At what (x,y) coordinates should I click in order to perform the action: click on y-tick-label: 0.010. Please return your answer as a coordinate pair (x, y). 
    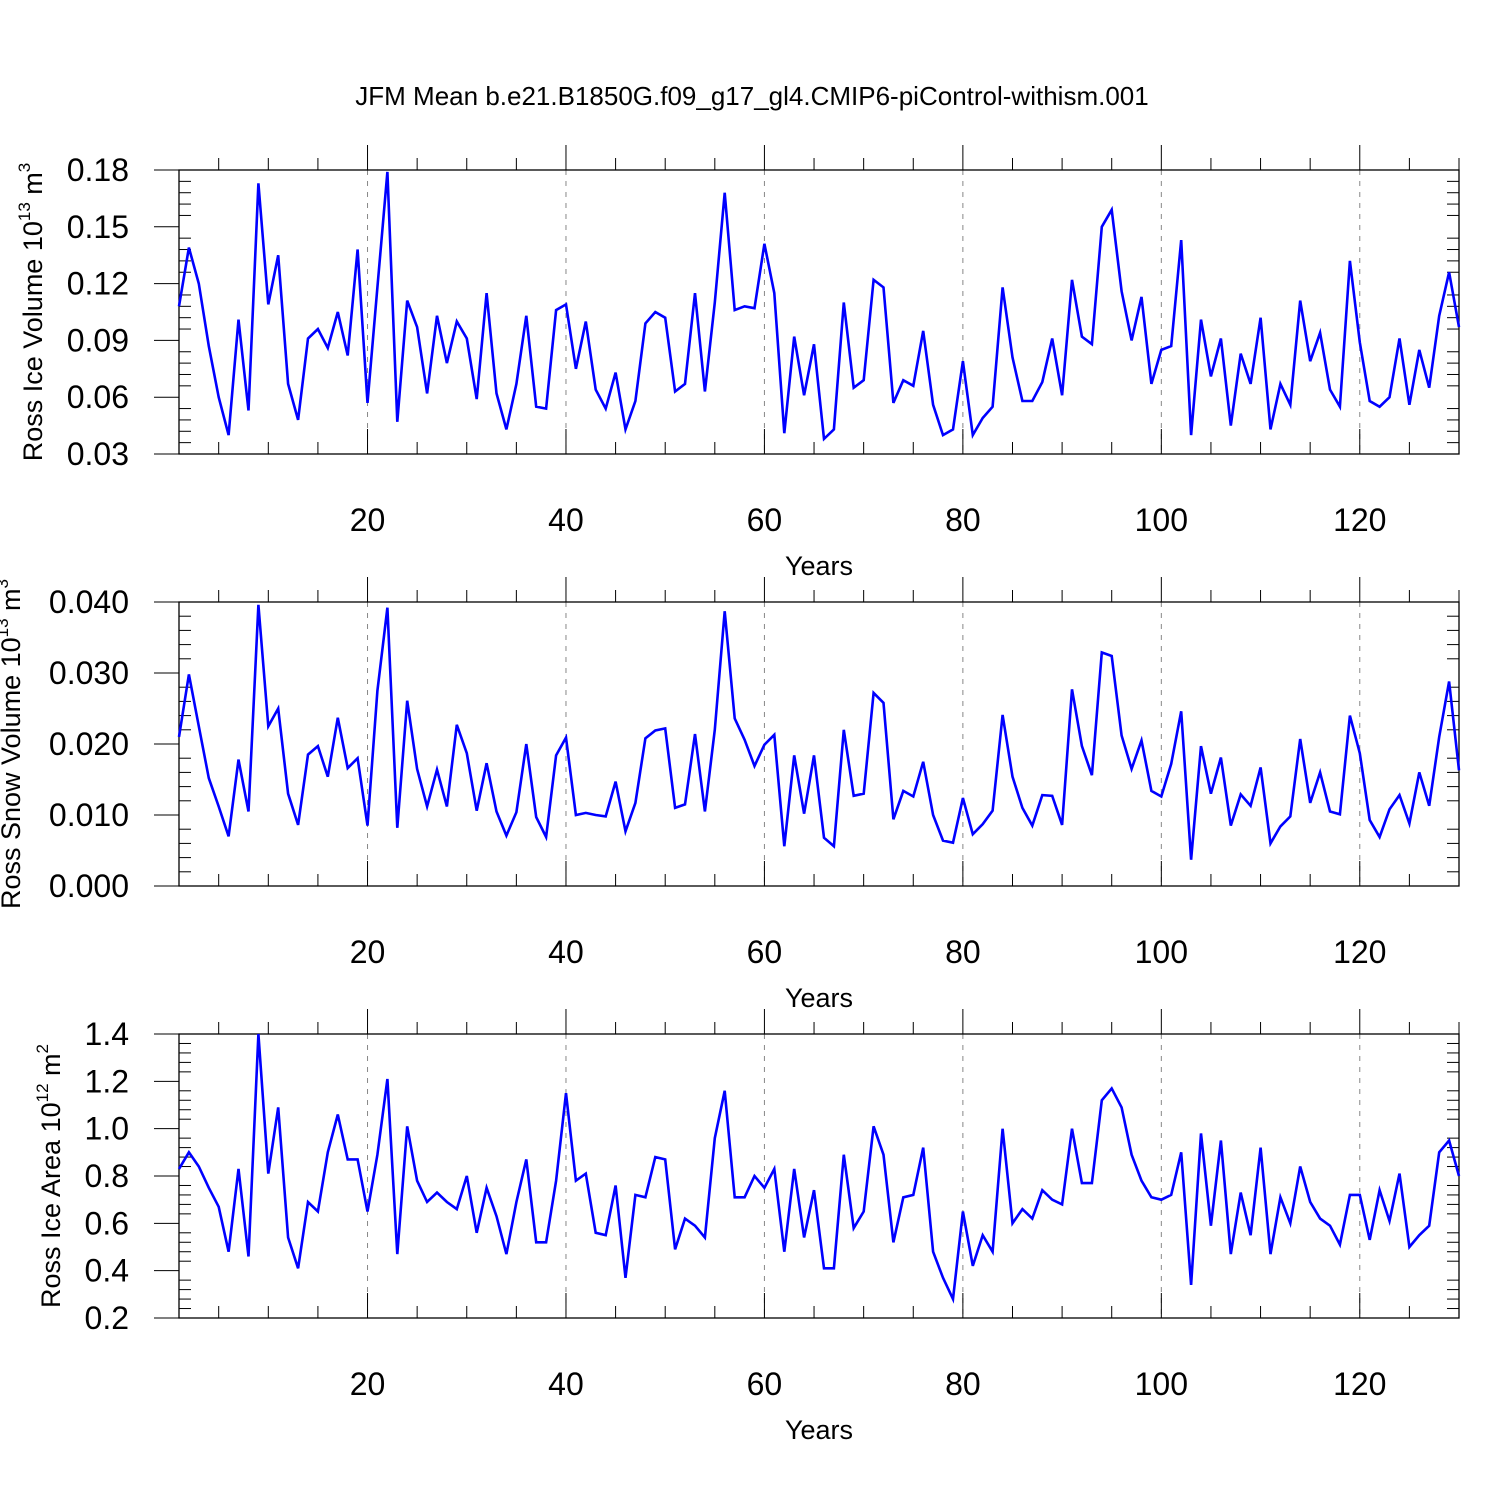
    Looking at the image, I should click on (89, 815).